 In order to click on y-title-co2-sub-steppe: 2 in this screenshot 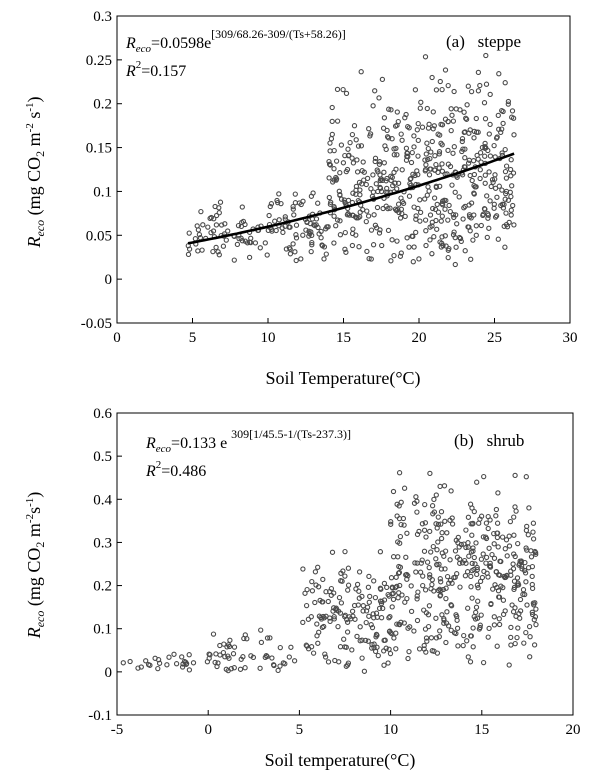, I will do `click(40, 154)`.